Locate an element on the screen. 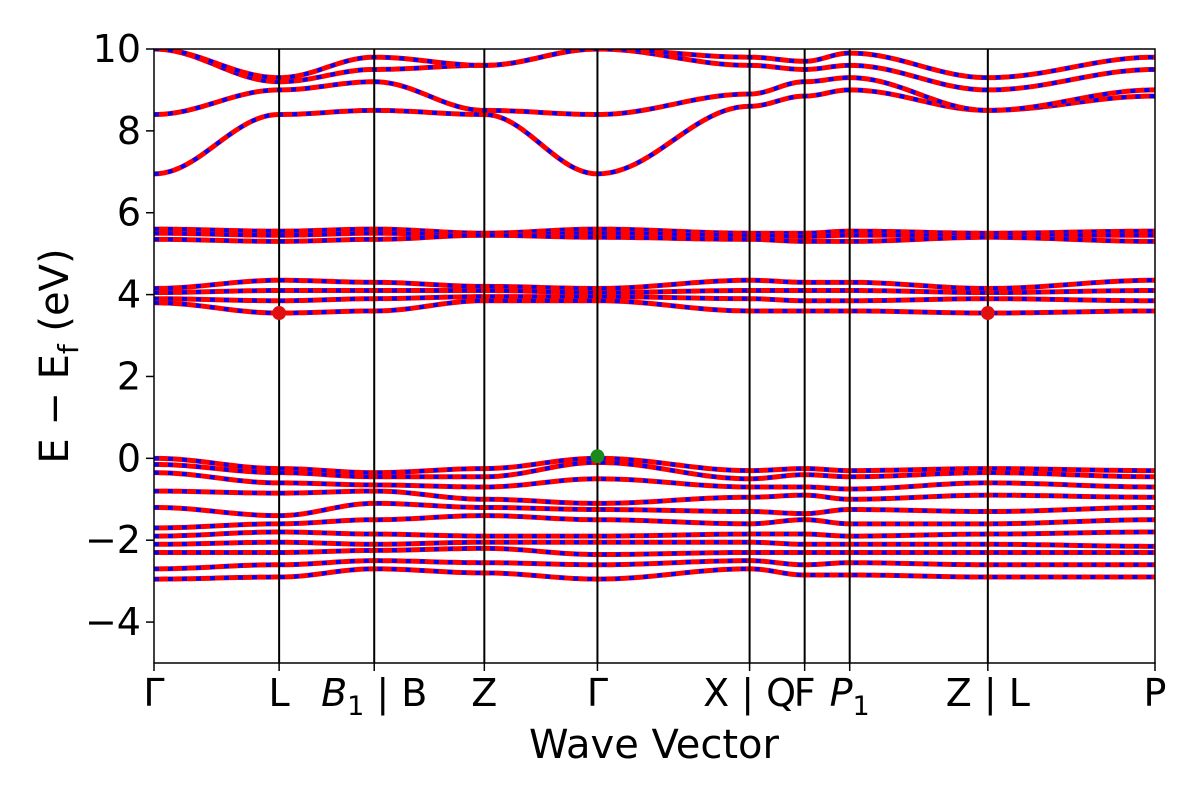  x-tick-label: F is located at coordinates (805, 693).